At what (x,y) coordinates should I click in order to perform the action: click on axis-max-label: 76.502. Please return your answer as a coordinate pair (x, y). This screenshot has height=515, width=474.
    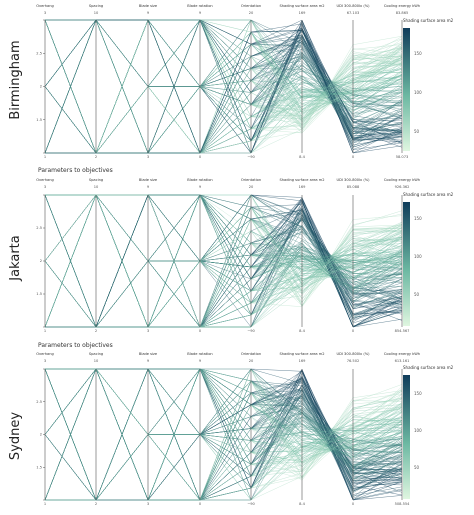
    Looking at the image, I should click on (353, 361).